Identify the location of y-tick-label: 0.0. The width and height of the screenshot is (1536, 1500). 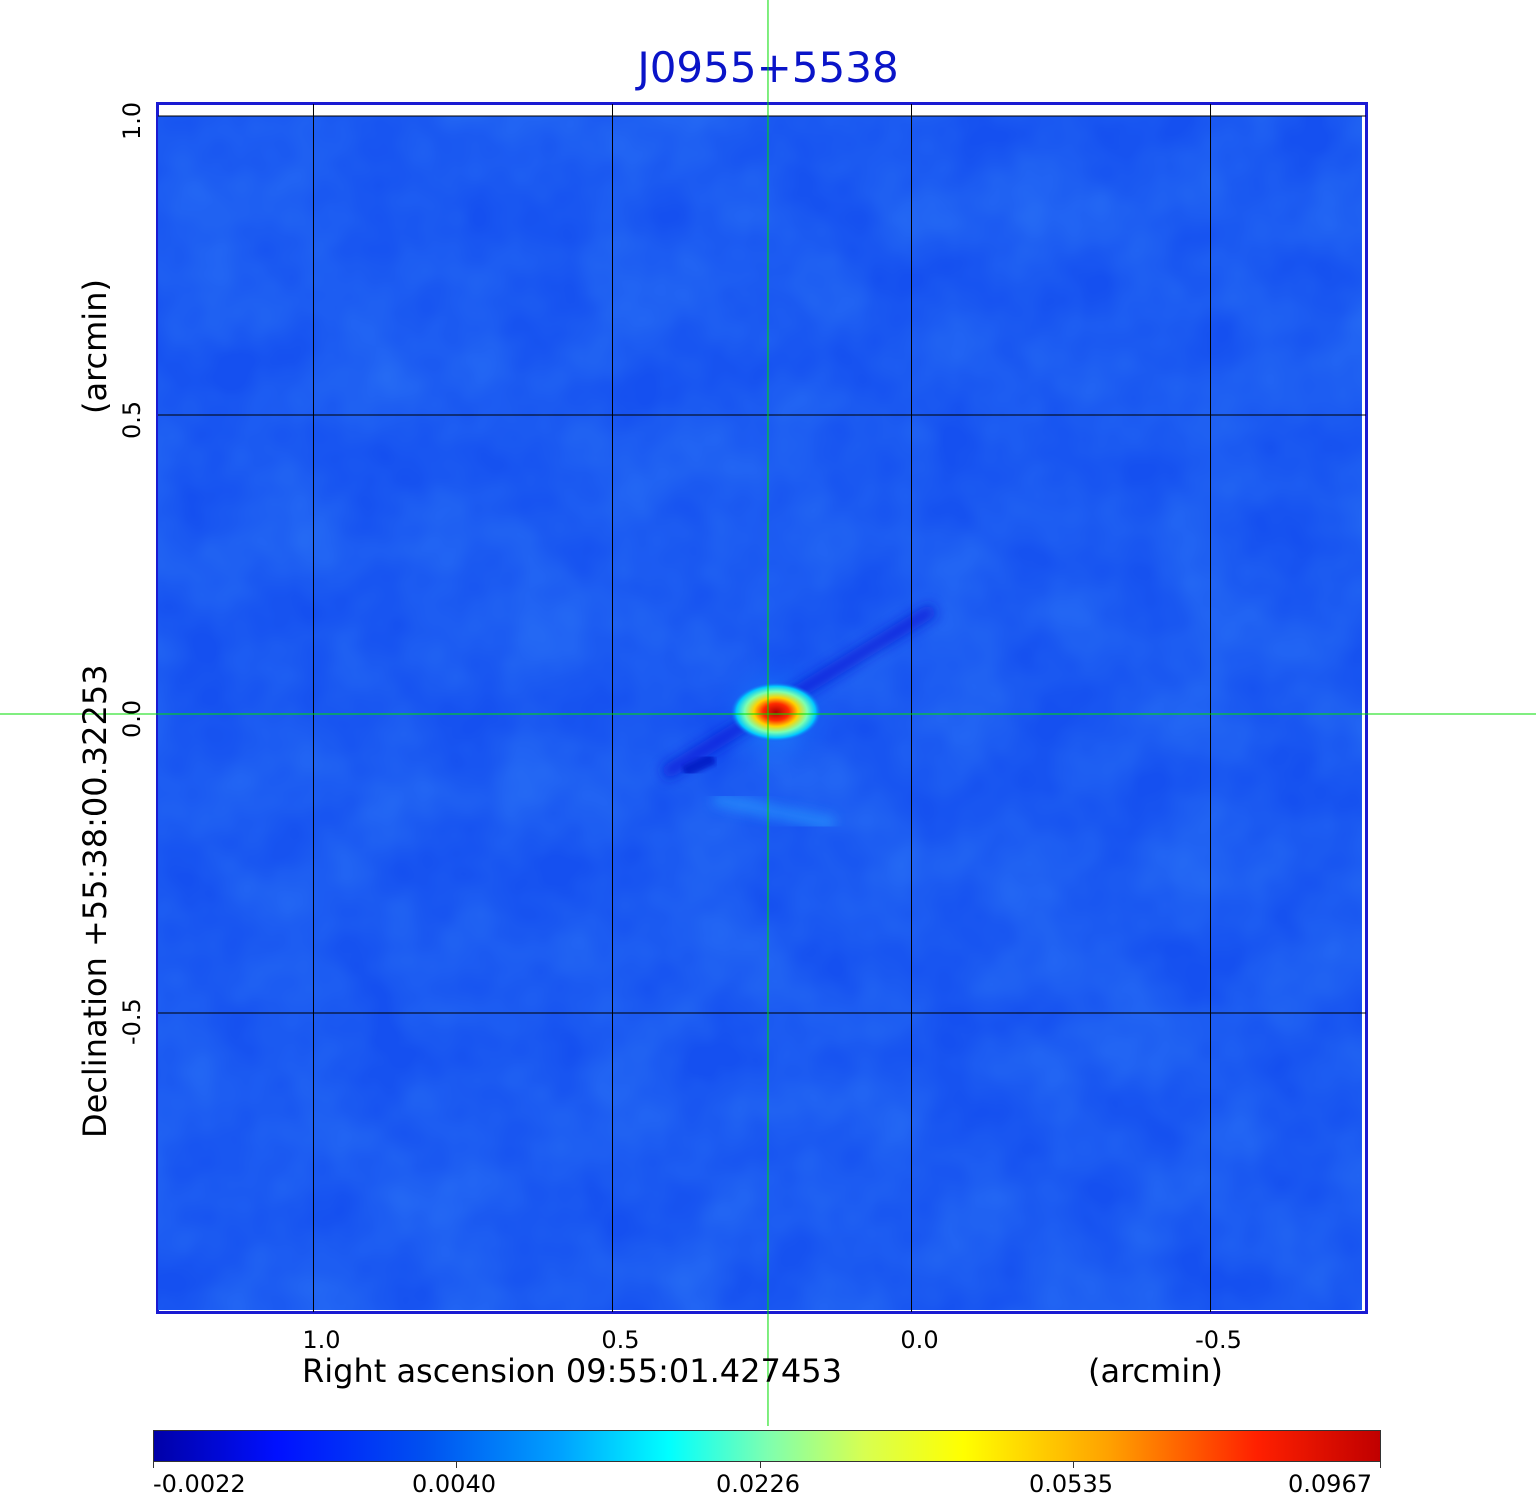
(132, 719).